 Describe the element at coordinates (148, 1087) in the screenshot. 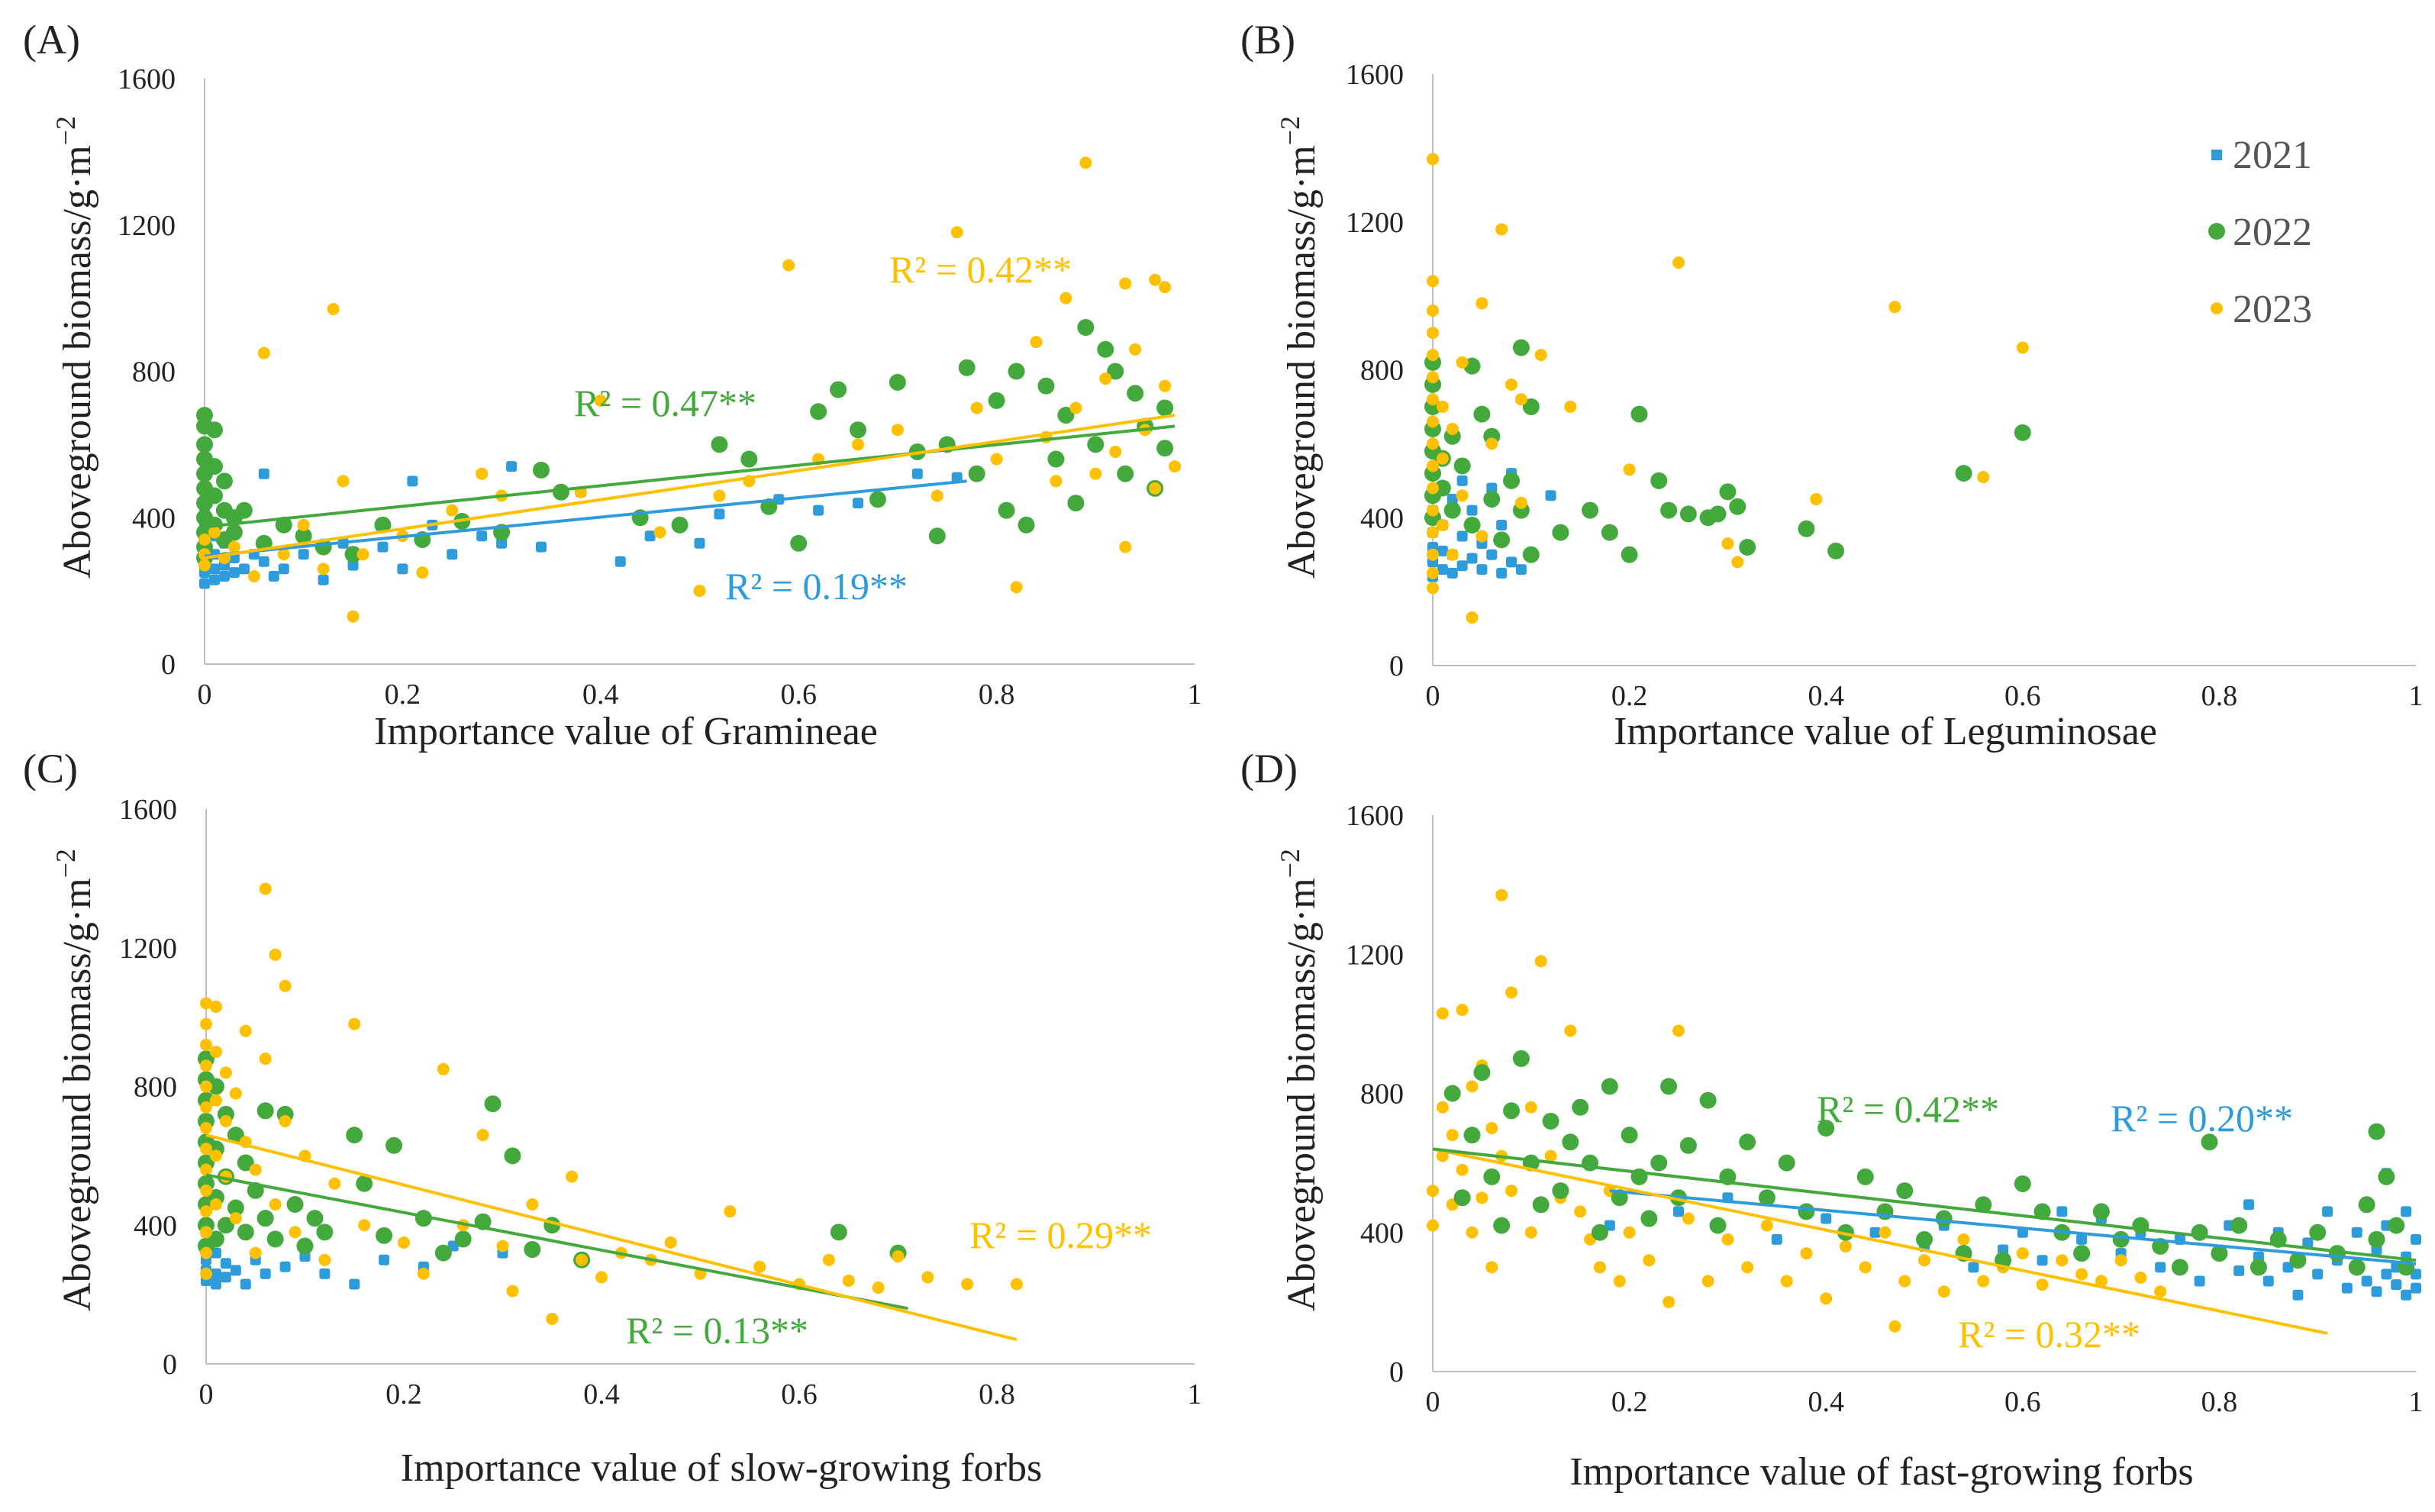

I see `y-ticks-c: 0 400 800 1200 1600` at that location.